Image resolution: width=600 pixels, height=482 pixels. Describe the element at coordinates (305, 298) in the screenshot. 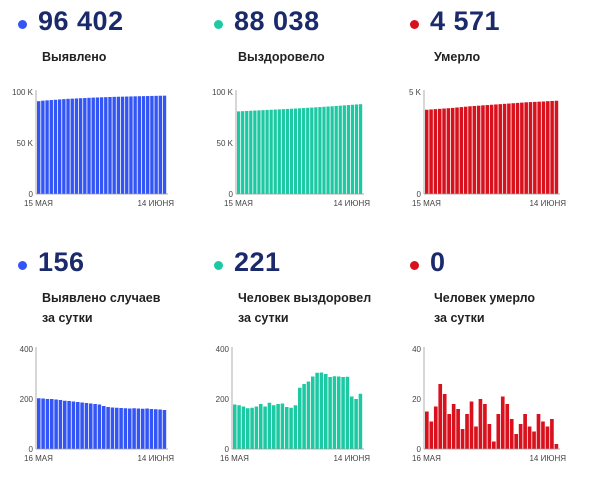

I see `stat-label: Человек выздоровел` at that location.